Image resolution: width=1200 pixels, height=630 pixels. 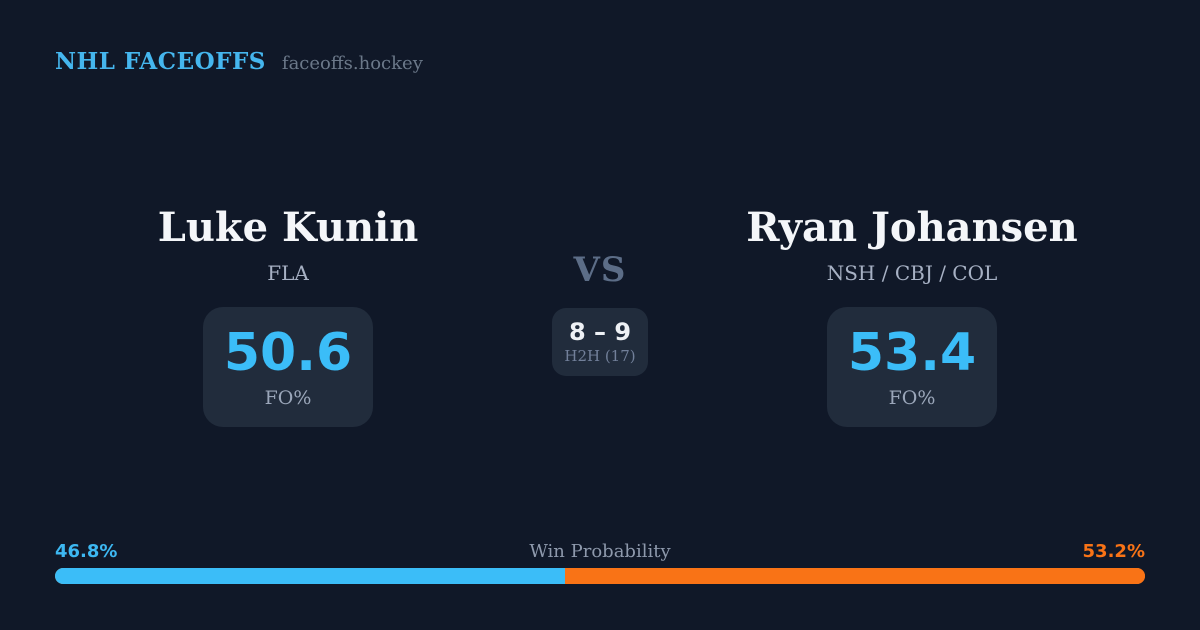 I want to click on player-right-stat-card: 53.4 FO%, so click(x=912, y=367).